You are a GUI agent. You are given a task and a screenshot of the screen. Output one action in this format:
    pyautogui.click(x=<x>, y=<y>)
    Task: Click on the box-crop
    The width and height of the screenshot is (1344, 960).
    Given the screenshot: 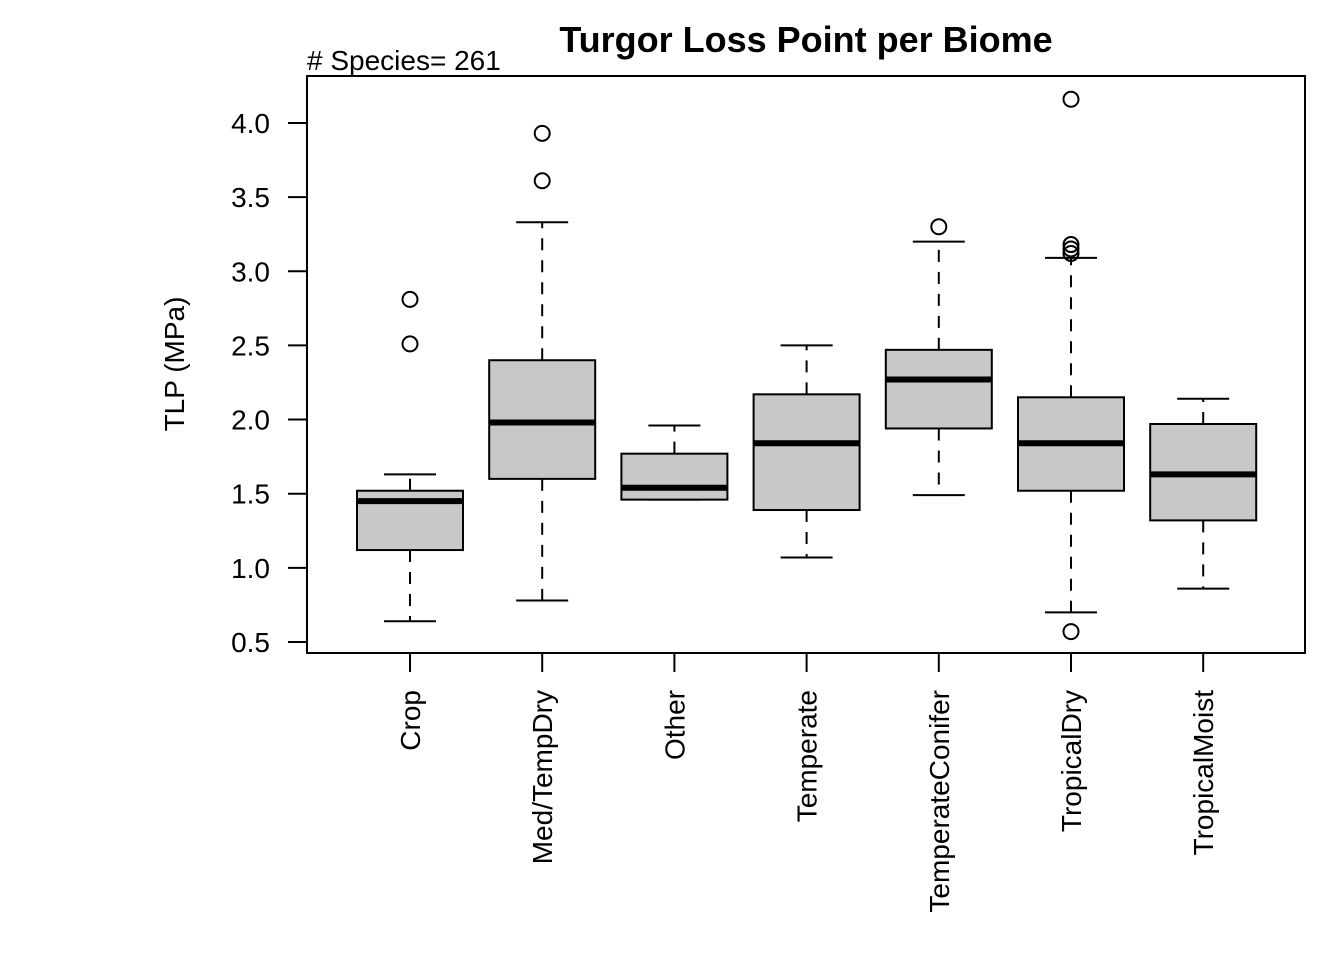 What is the action you would take?
    pyautogui.click(x=410, y=456)
    